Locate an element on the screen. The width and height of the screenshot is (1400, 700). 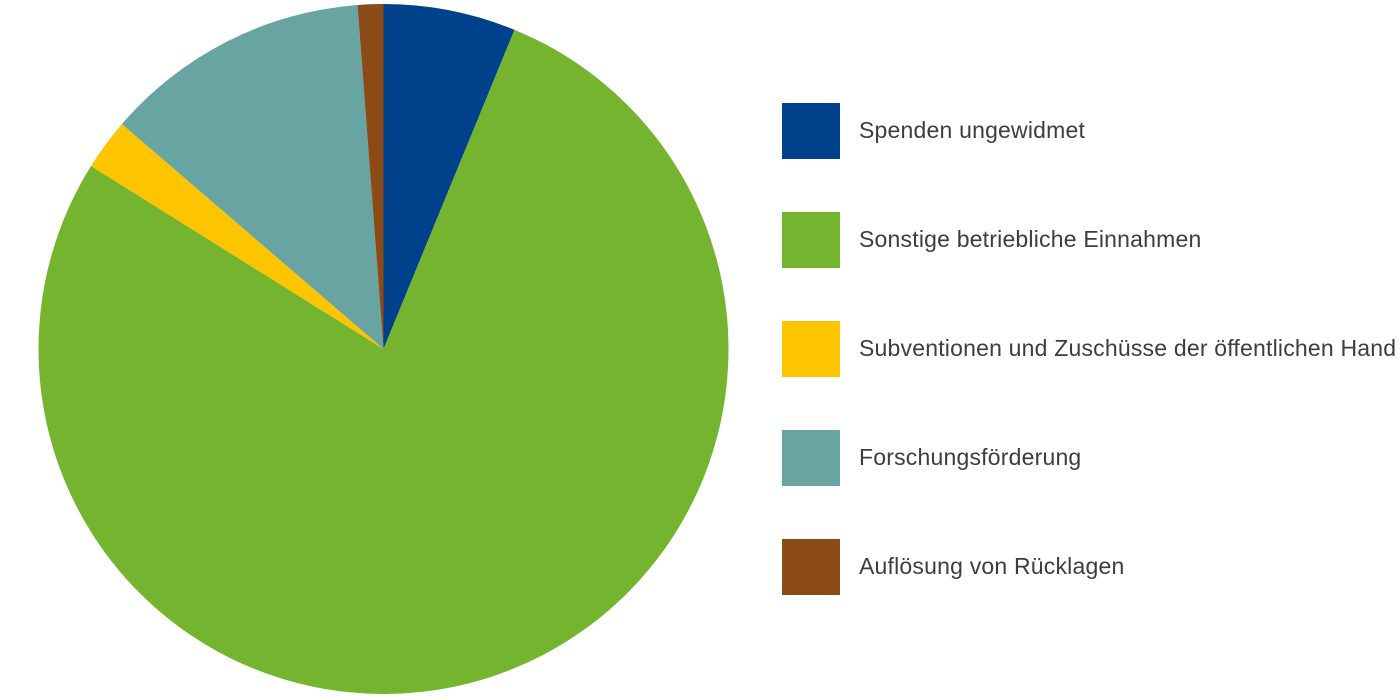
pie-slice-aufloesung-von-ruecklagen is located at coordinates (370, 176).